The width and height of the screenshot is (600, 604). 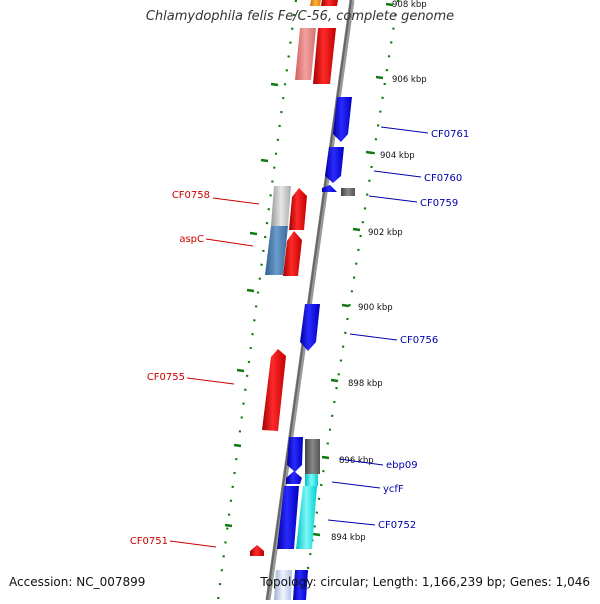 I want to click on leader-cf0752, so click(x=351, y=522).